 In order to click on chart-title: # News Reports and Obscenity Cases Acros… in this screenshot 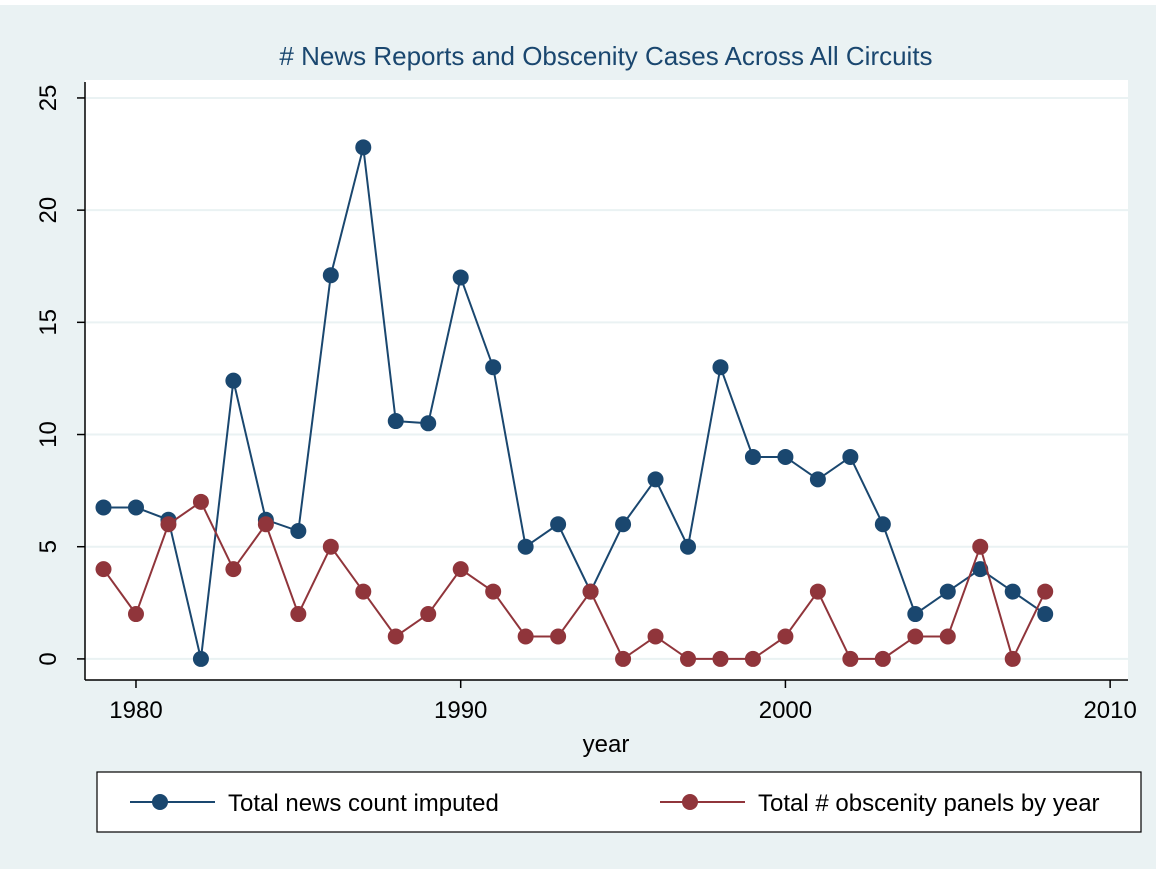, I will do `click(605, 56)`.